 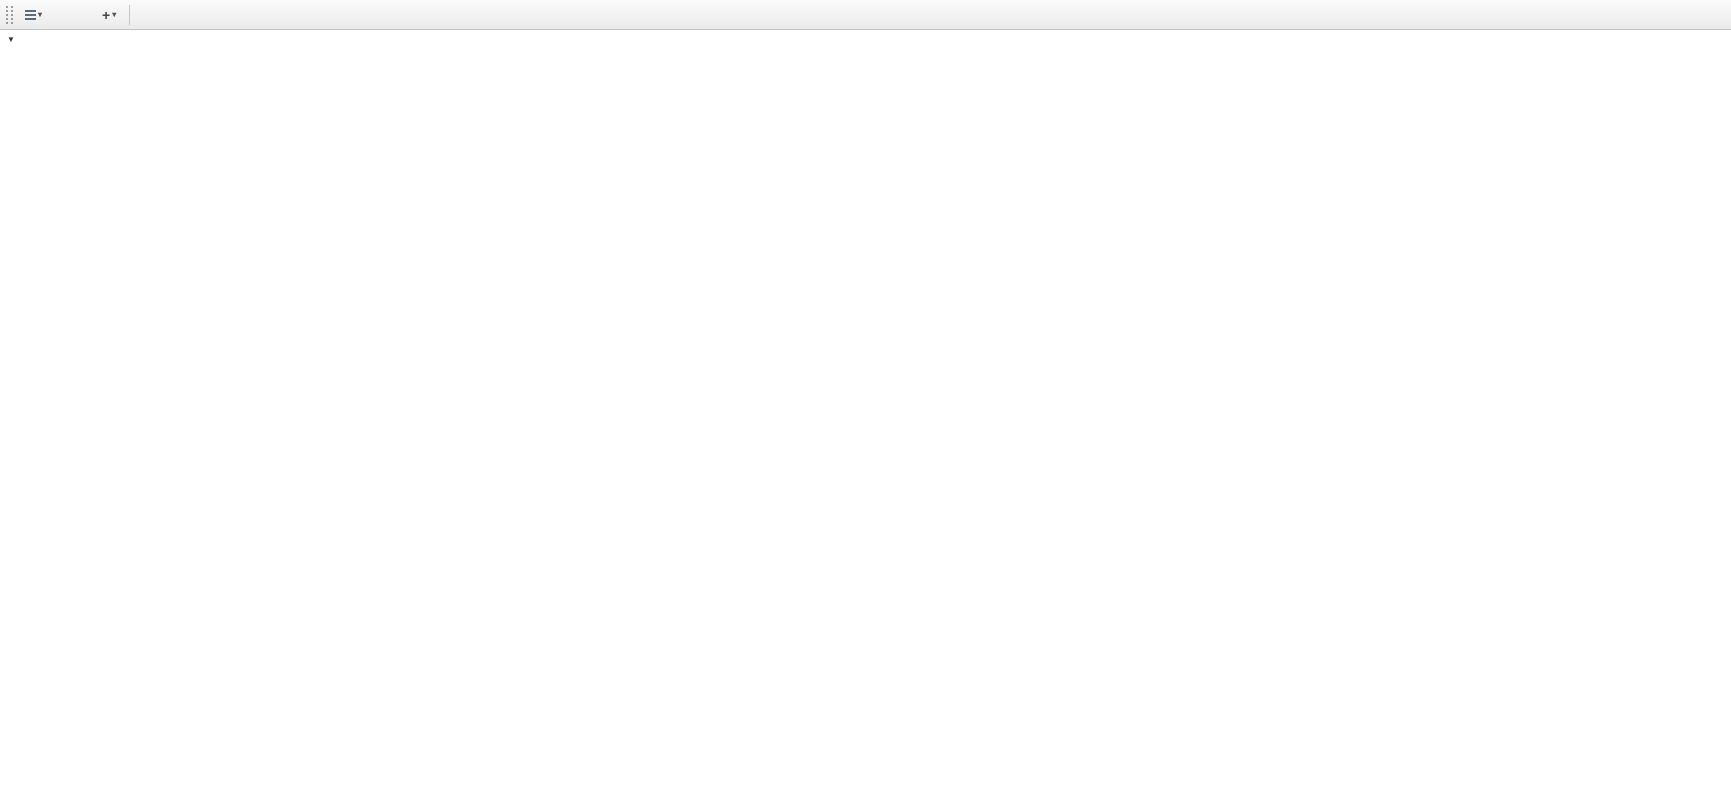 What do you see at coordinates (865, 15) in the screenshot?
I see `toolbar: ▾ + ▾` at bounding box center [865, 15].